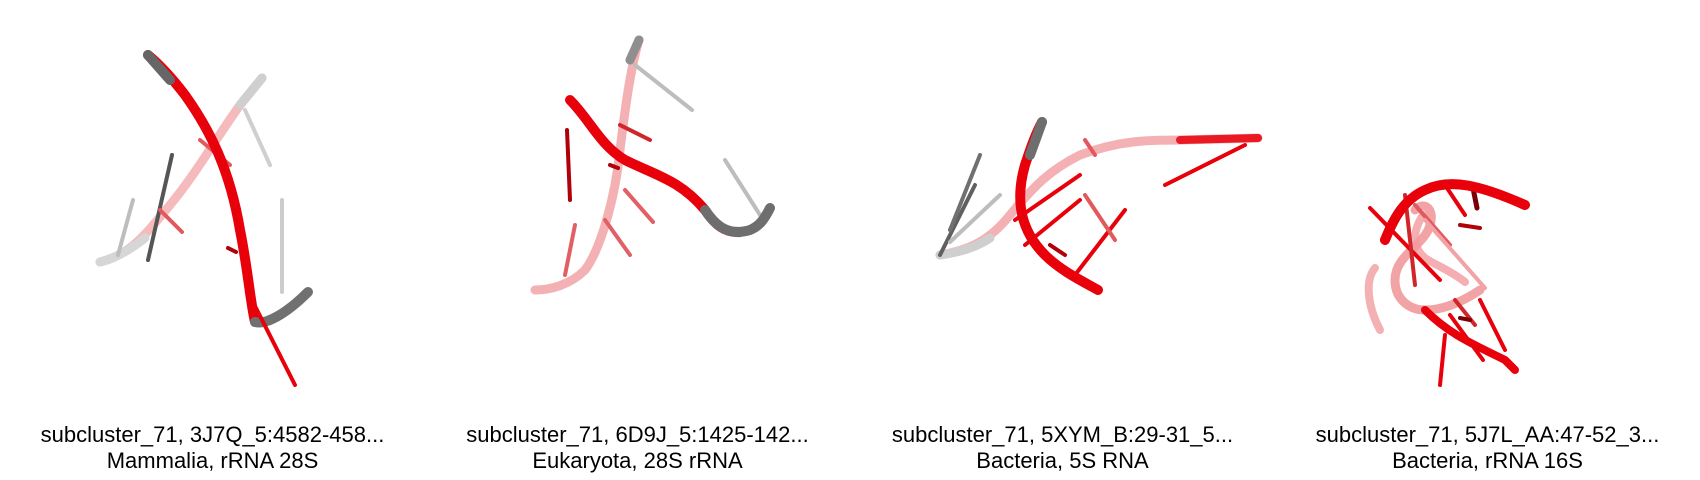 The height and width of the screenshot is (480, 1700). Describe the element at coordinates (637, 460) in the screenshot. I see `panel-subtitle: Eukaryota, 28S rRNA` at that location.